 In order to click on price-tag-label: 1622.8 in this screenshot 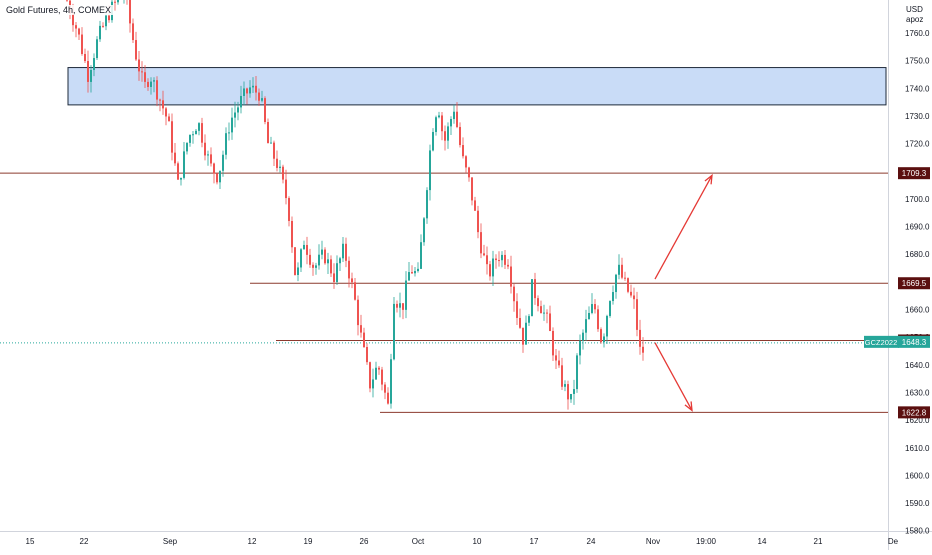, I will do `click(914, 412)`.